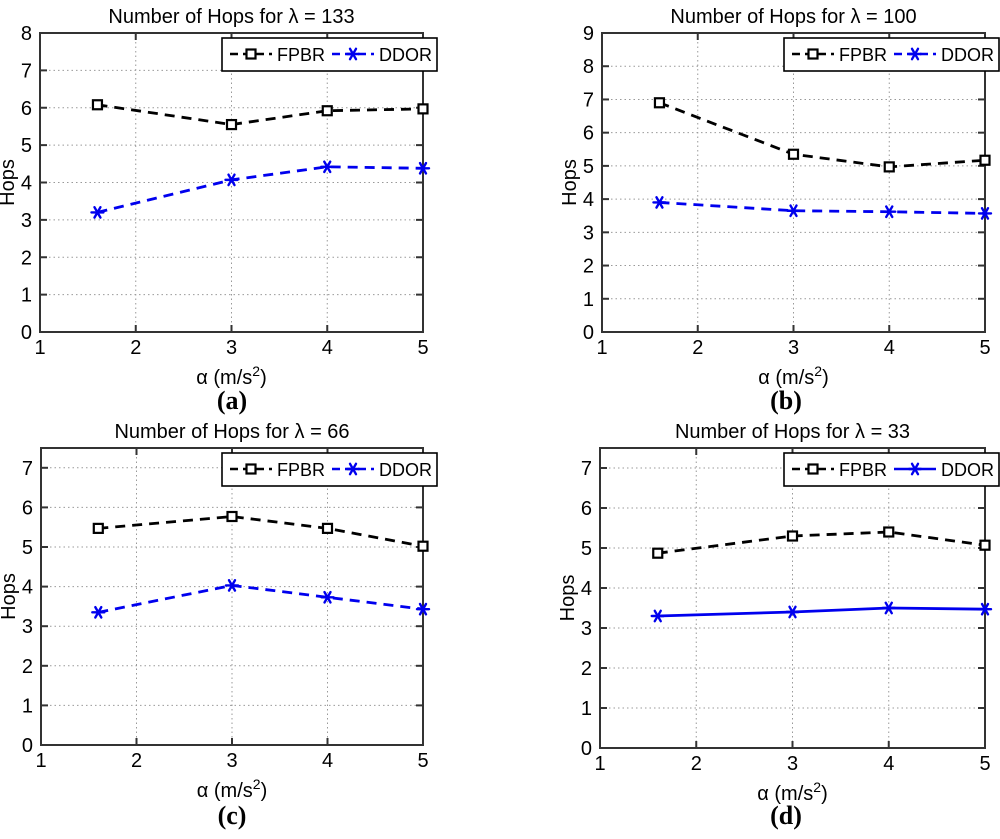 Image resolution: width=1000 pixels, height=839 pixels. I want to click on y-tick-label: 8, so click(588, 67).